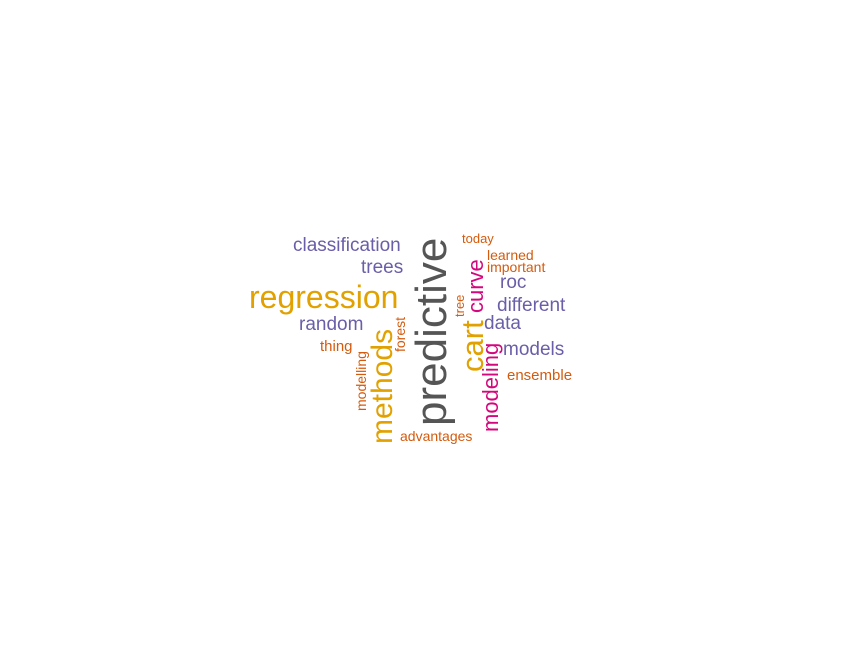 Image resolution: width=864 pixels, height=648 pixels. What do you see at coordinates (478, 238) in the screenshot?
I see `word-today: today` at bounding box center [478, 238].